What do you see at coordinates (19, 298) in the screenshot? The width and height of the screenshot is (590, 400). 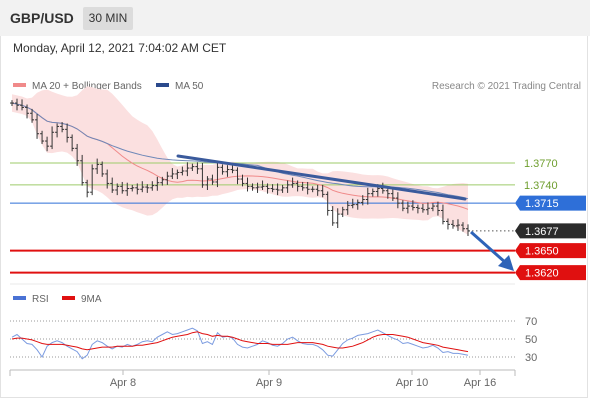 I see `legend-rsi-swatch` at bounding box center [19, 298].